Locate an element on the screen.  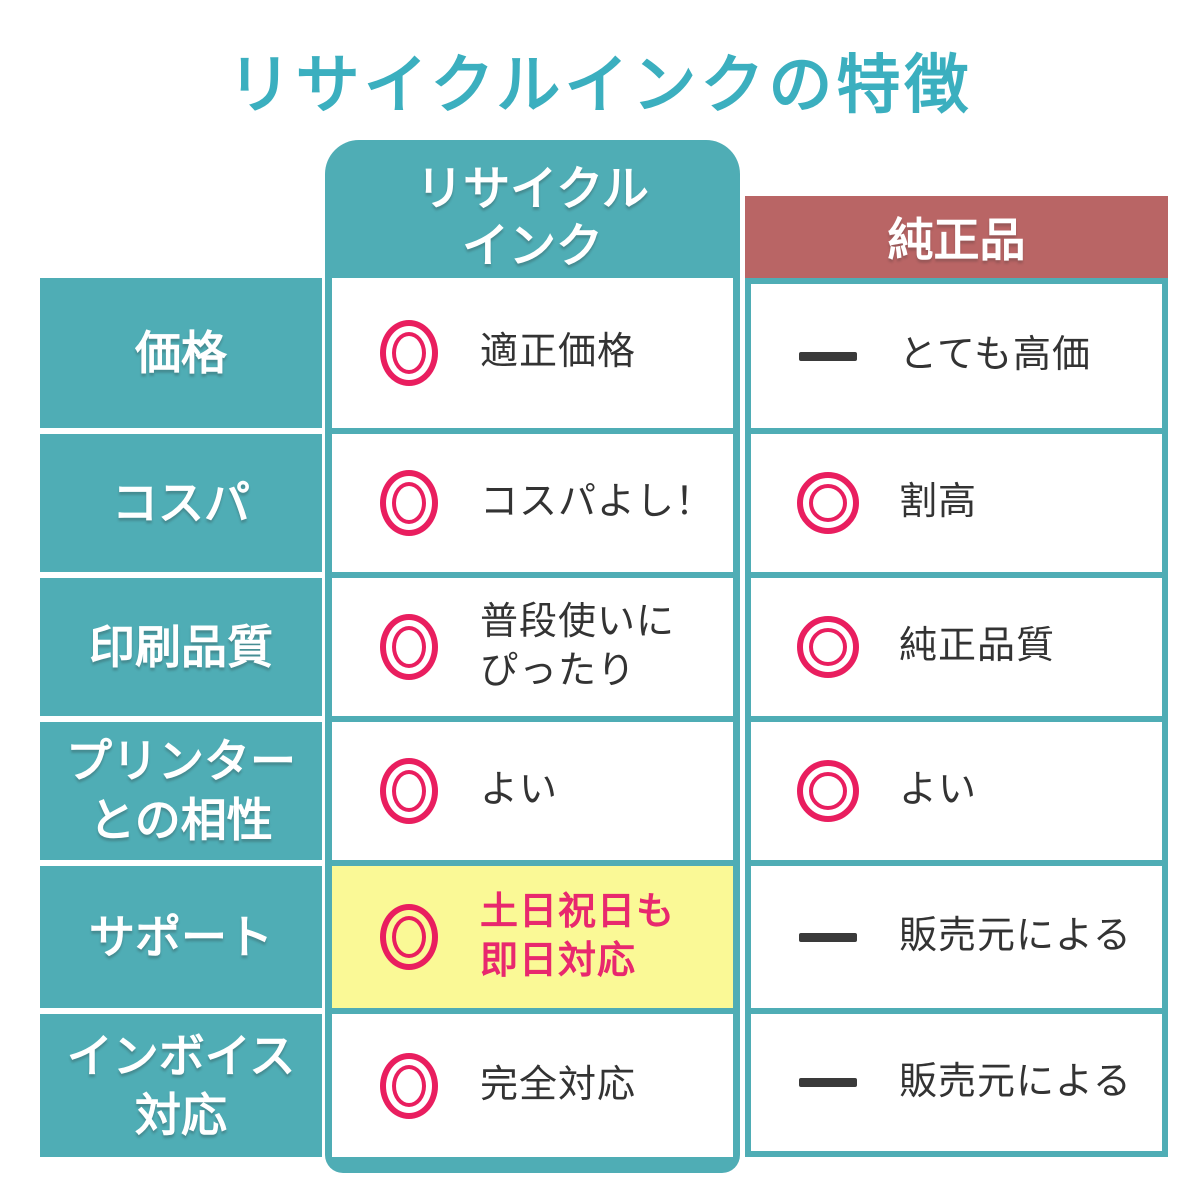
row-label-support: サポート is located at coordinates (181, 937).